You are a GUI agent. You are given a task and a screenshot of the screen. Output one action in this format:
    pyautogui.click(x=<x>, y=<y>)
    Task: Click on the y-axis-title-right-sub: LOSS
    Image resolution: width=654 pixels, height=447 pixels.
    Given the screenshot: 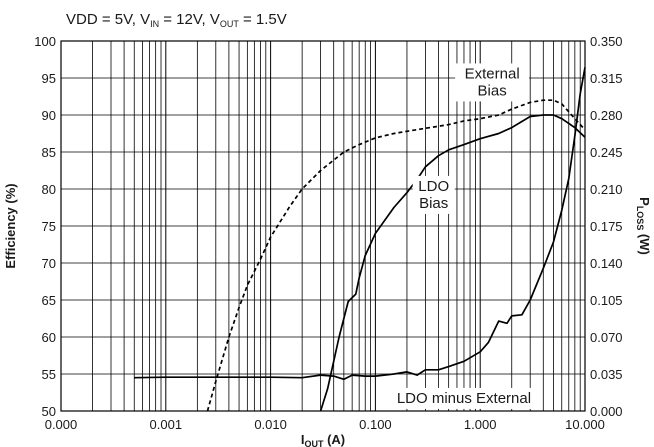 What is the action you would take?
    pyautogui.click(x=640, y=218)
    